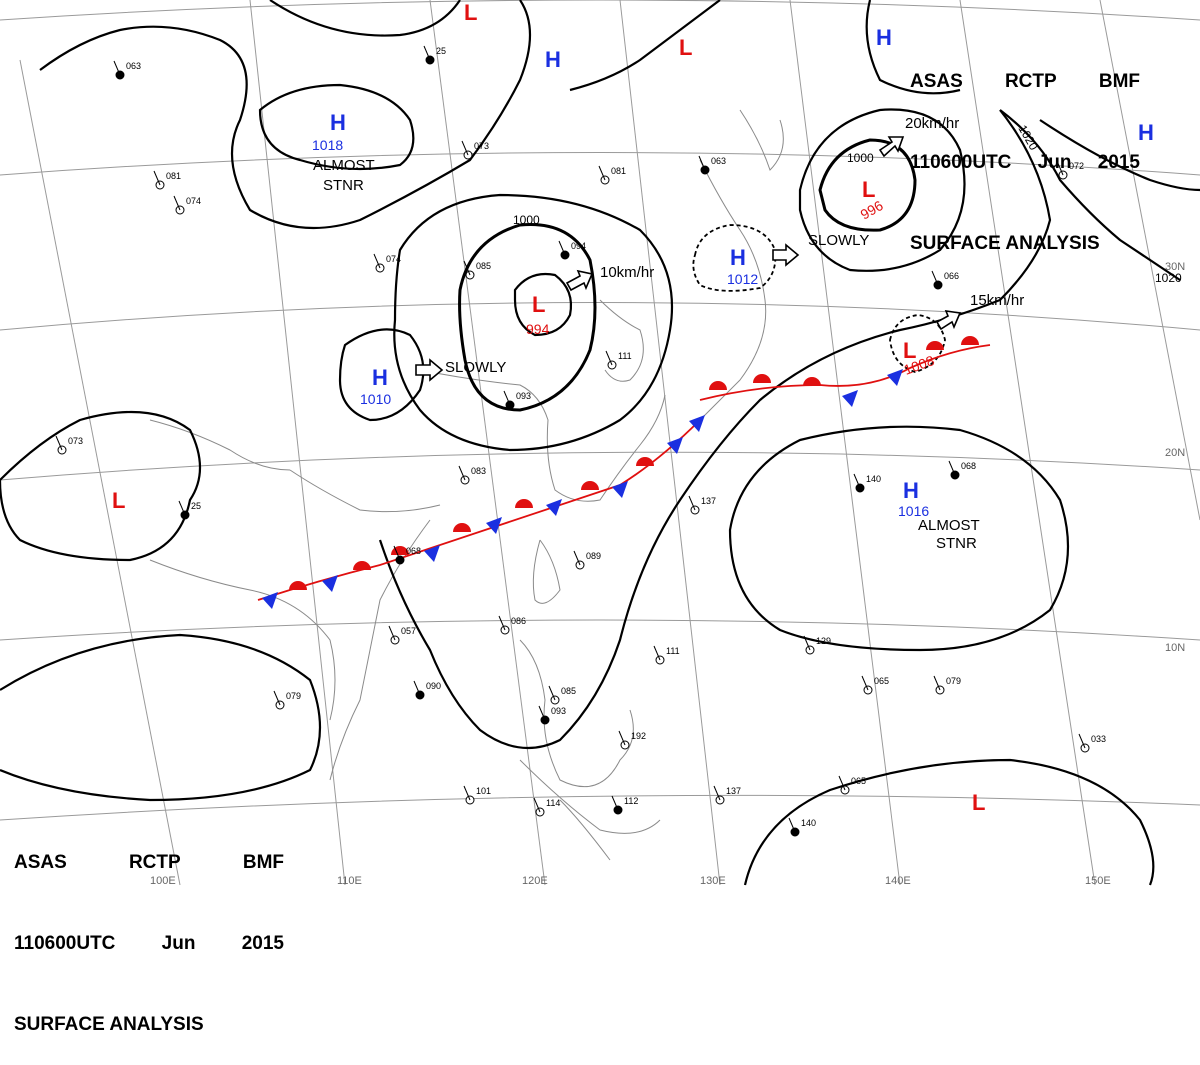 Image resolution: width=1200 pixels, height=1065 pixels. I want to click on station-value: 112, so click(631, 801).